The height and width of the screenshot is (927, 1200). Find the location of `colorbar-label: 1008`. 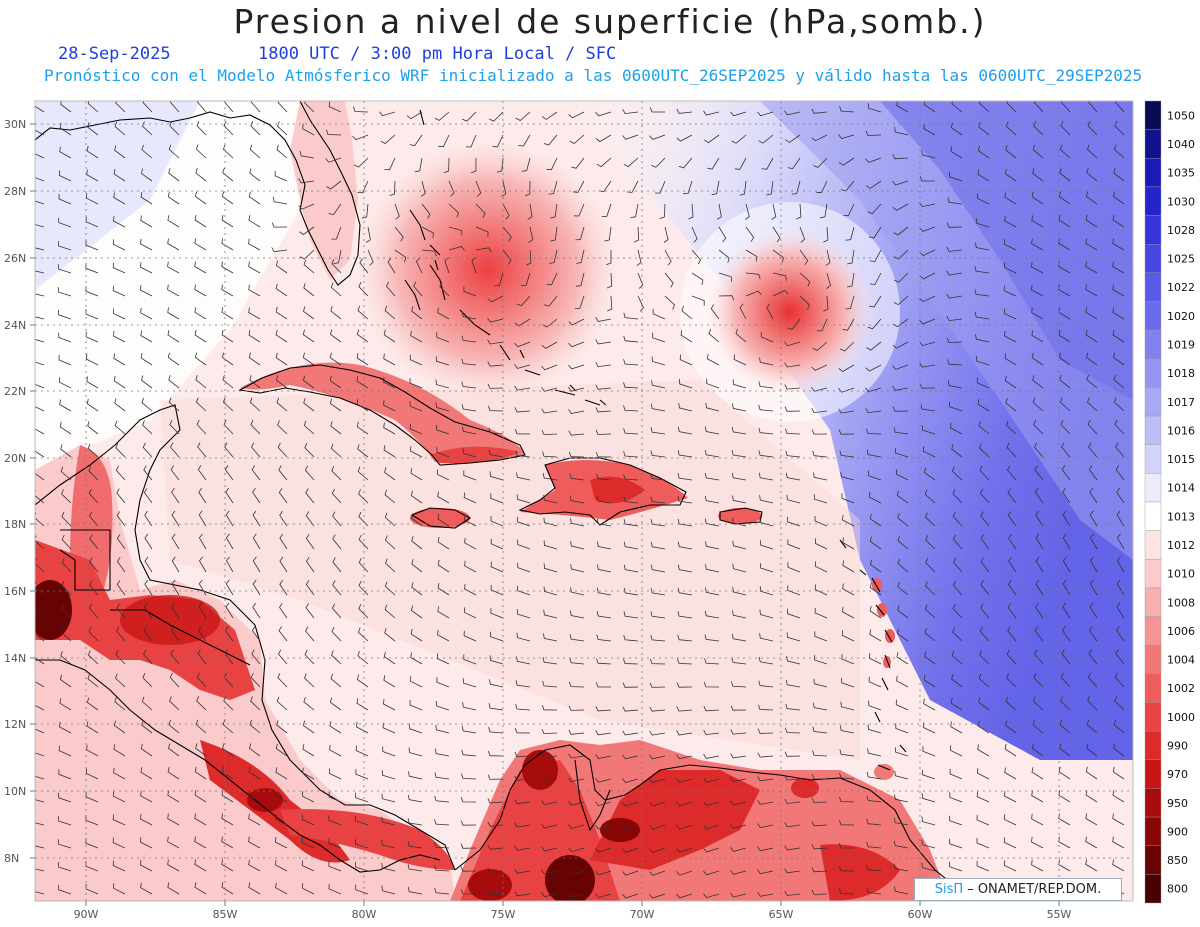

colorbar-label: 1008 is located at coordinates (1181, 602).